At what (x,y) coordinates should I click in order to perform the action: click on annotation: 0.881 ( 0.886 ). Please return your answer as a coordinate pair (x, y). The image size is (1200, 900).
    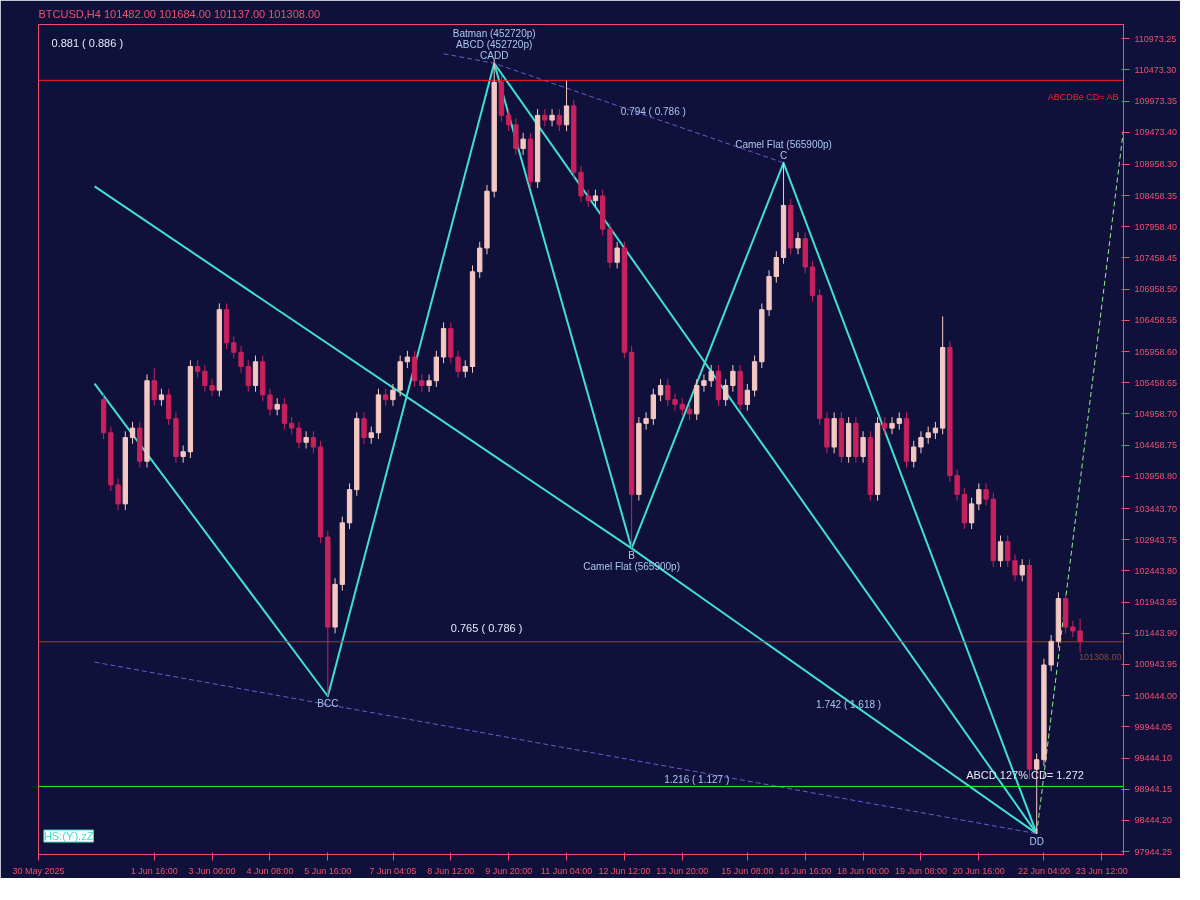
    Looking at the image, I should click on (87, 42).